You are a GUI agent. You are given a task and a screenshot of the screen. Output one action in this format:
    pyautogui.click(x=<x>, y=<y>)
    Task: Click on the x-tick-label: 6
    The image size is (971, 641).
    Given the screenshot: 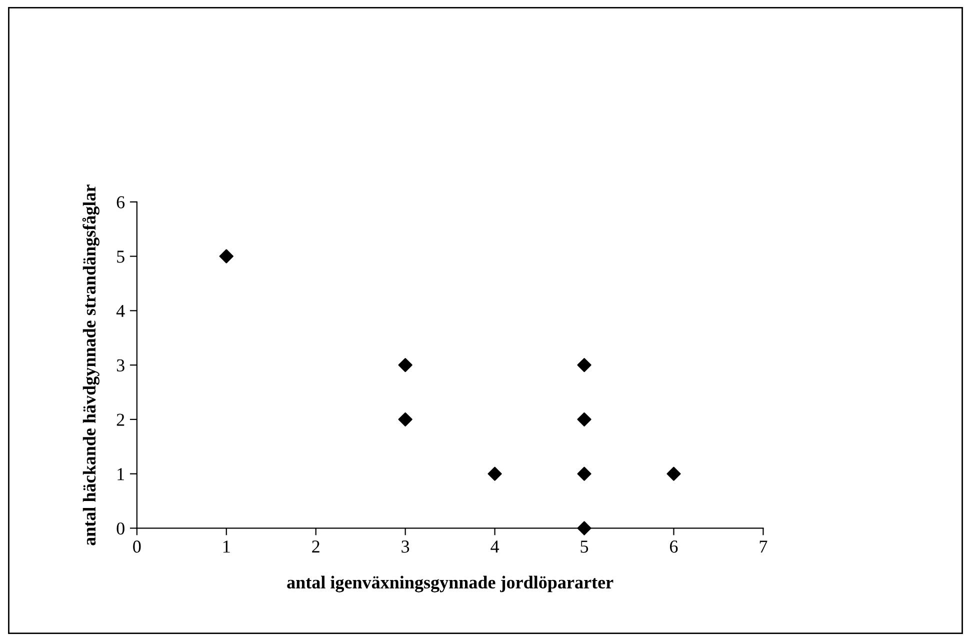 What is the action you would take?
    pyautogui.click(x=674, y=546)
    